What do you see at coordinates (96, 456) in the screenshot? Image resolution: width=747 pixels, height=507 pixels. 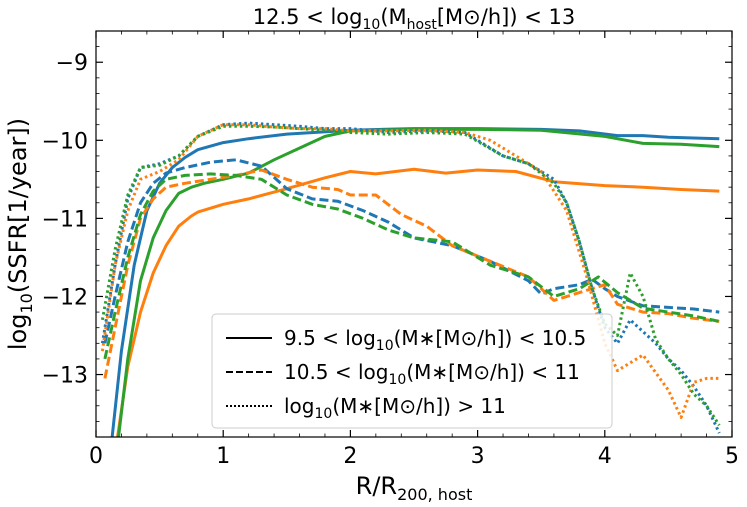 I see `x-tick-label: 0` at bounding box center [96, 456].